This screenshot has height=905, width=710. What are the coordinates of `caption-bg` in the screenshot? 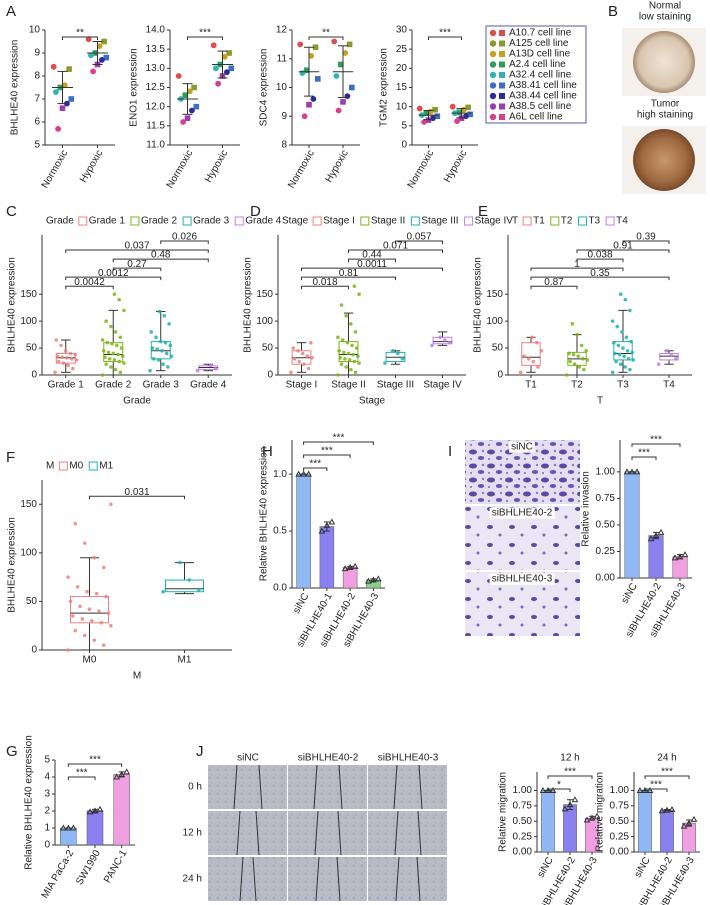 It's located at (522, 579).